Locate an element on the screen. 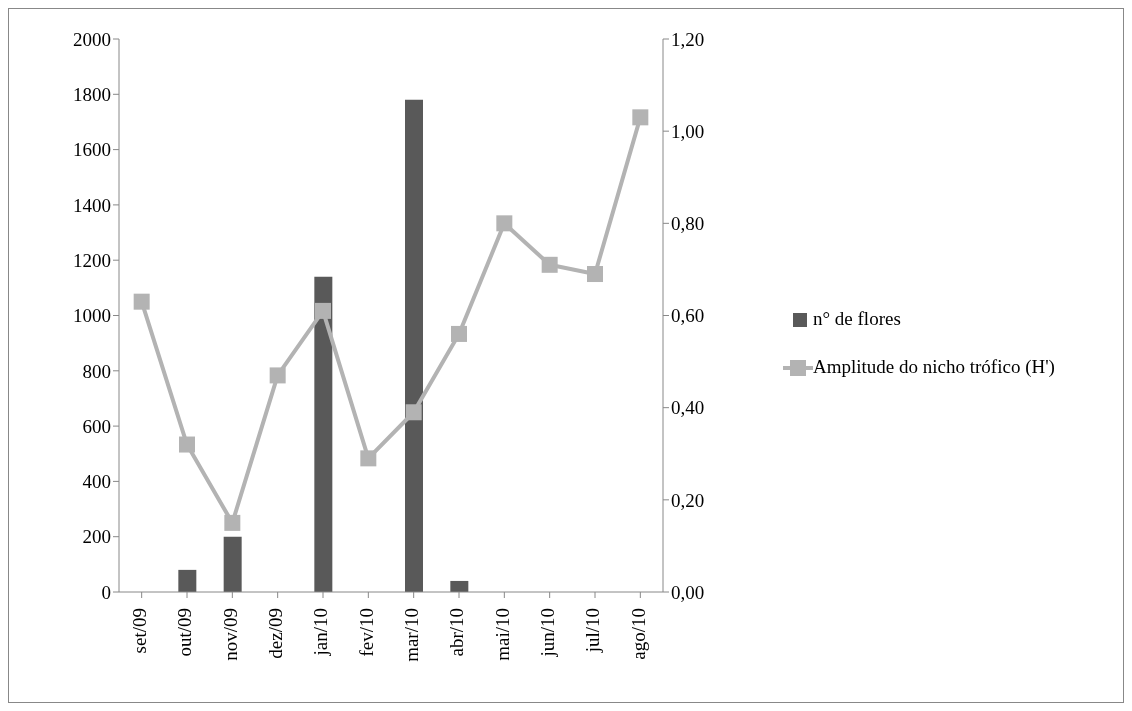  legend-label: Amplitude do nicho trófico (H') is located at coordinates (934, 366).